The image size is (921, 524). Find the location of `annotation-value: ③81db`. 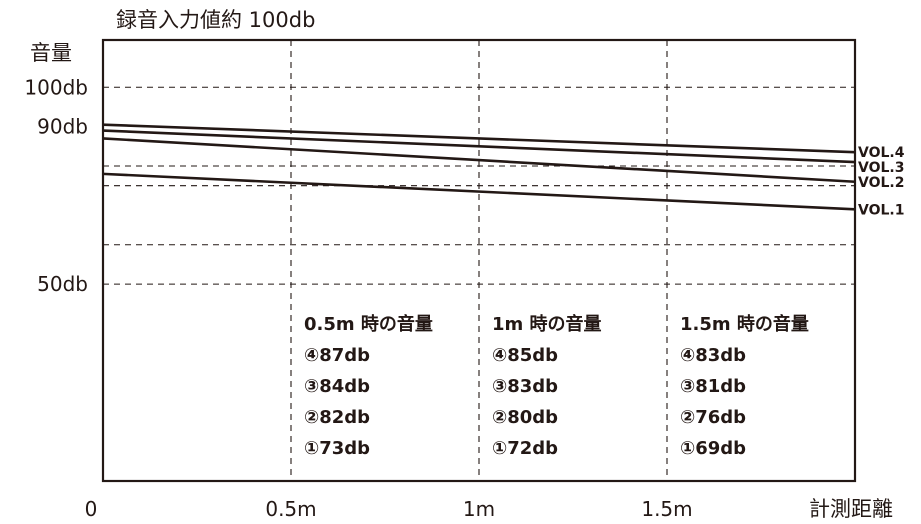

annotation-value: ③81db is located at coordinates (713, 386).